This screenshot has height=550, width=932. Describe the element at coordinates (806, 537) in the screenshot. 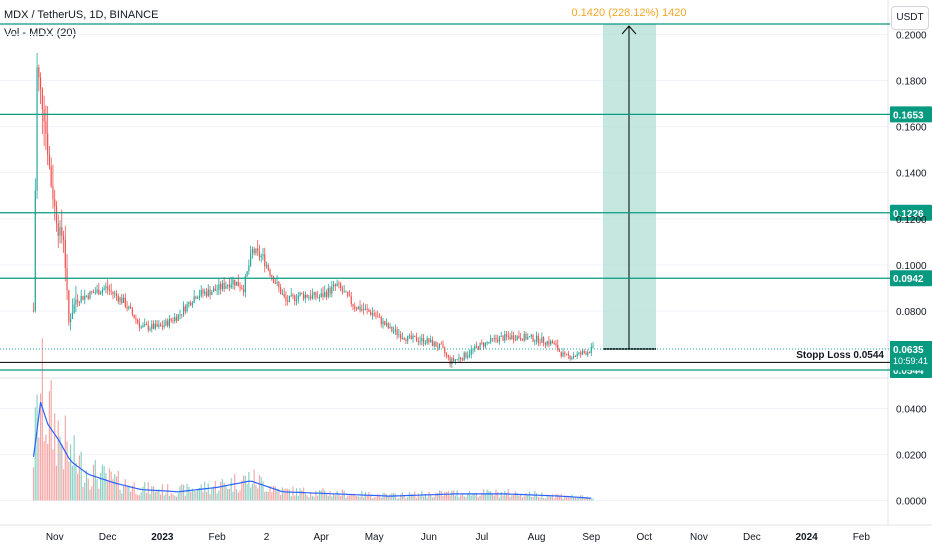

I see `time-tick-label: 2024` at that location.